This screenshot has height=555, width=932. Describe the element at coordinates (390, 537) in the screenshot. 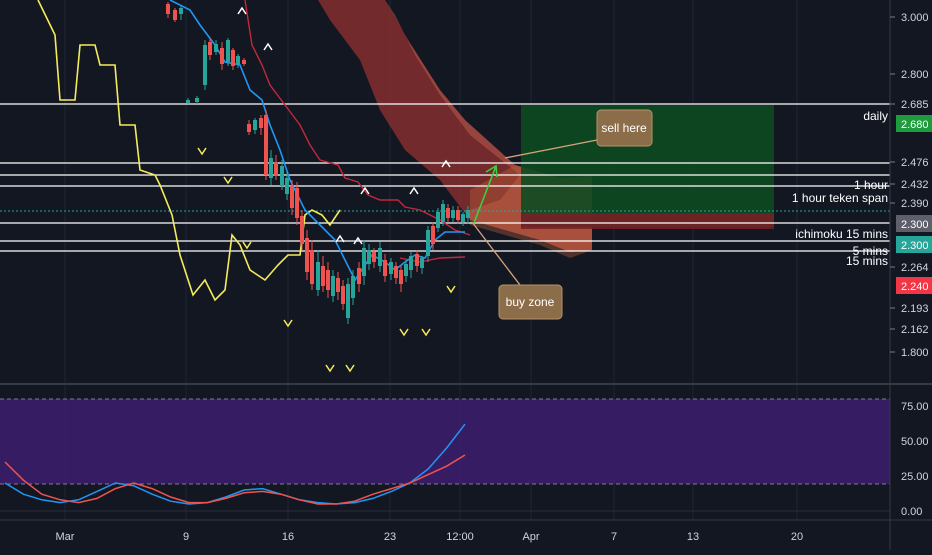

I see `time-tick-label: 23` at that location.